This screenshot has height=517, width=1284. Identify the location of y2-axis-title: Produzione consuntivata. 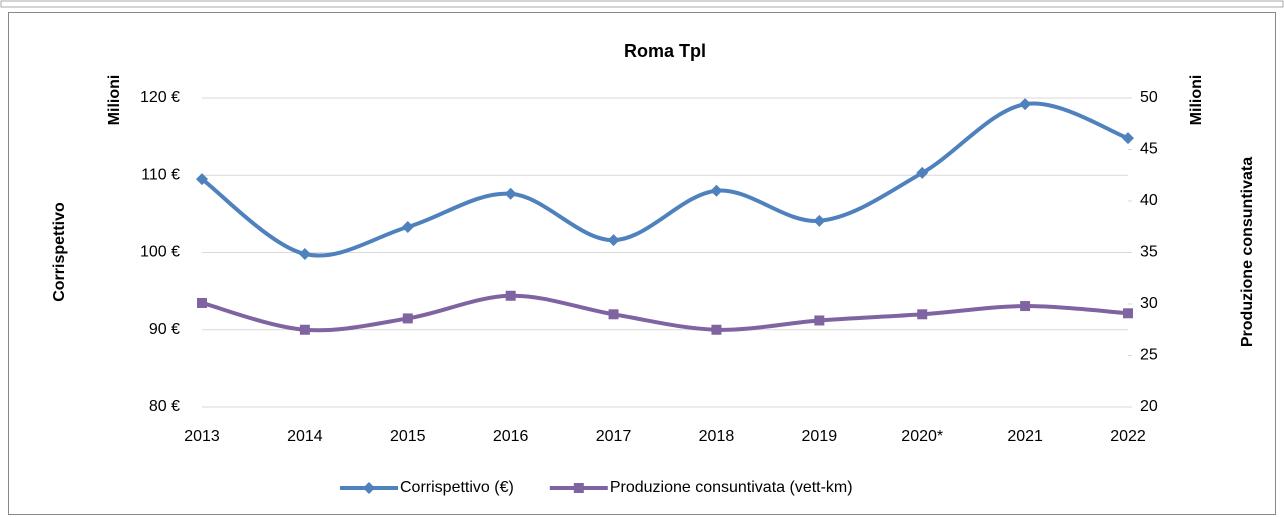
(1247, 252).